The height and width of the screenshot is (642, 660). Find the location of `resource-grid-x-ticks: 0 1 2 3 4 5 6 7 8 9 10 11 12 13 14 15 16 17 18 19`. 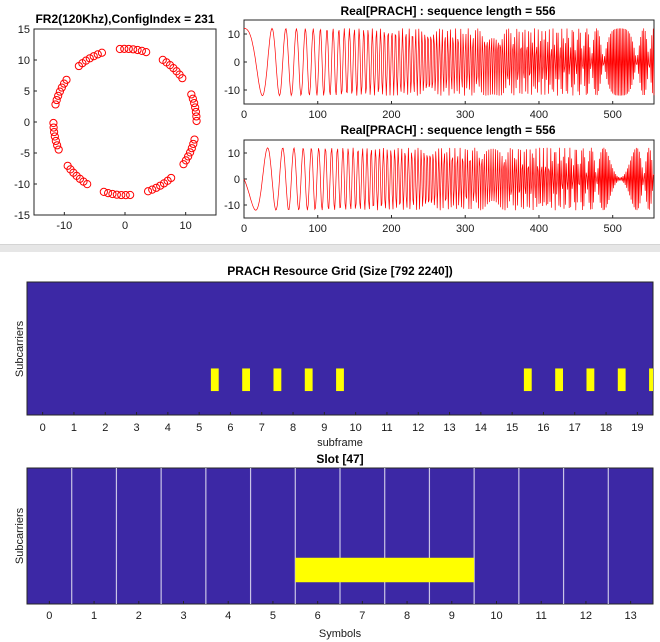

resource-grid-x-ticks: 0 1 2 3 4 5 6 7 8 9 10 11 12 13 14 15 16 17 18 19 is located at coordinates (341, 423).